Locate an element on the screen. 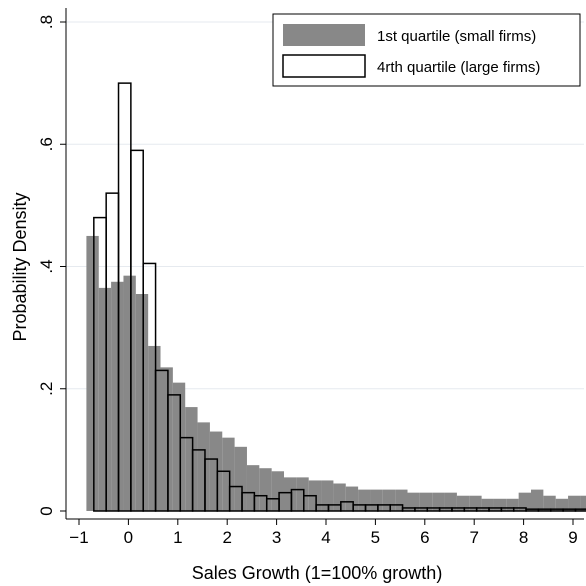  legend-label-small-firms: 1st quartile (small firms) is located at coordinates (456, 36).